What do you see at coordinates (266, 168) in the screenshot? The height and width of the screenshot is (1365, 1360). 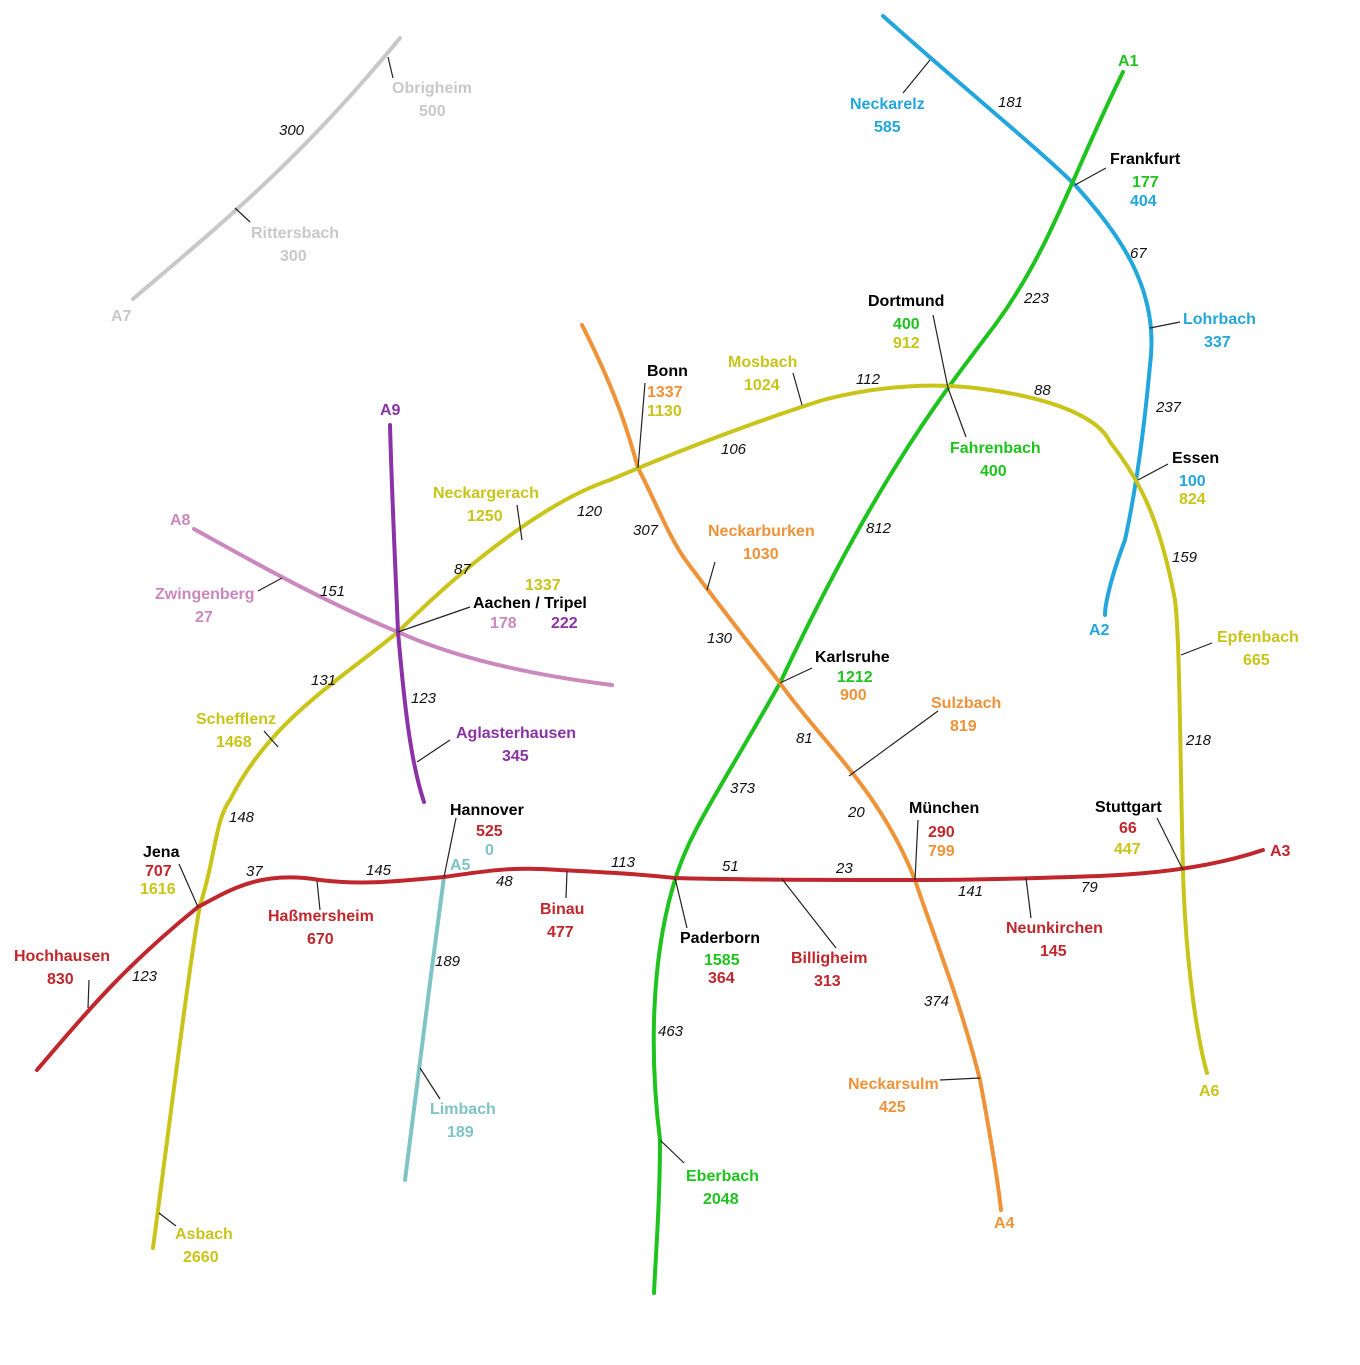 I see `line-a7` at bounding box center [266, 168].